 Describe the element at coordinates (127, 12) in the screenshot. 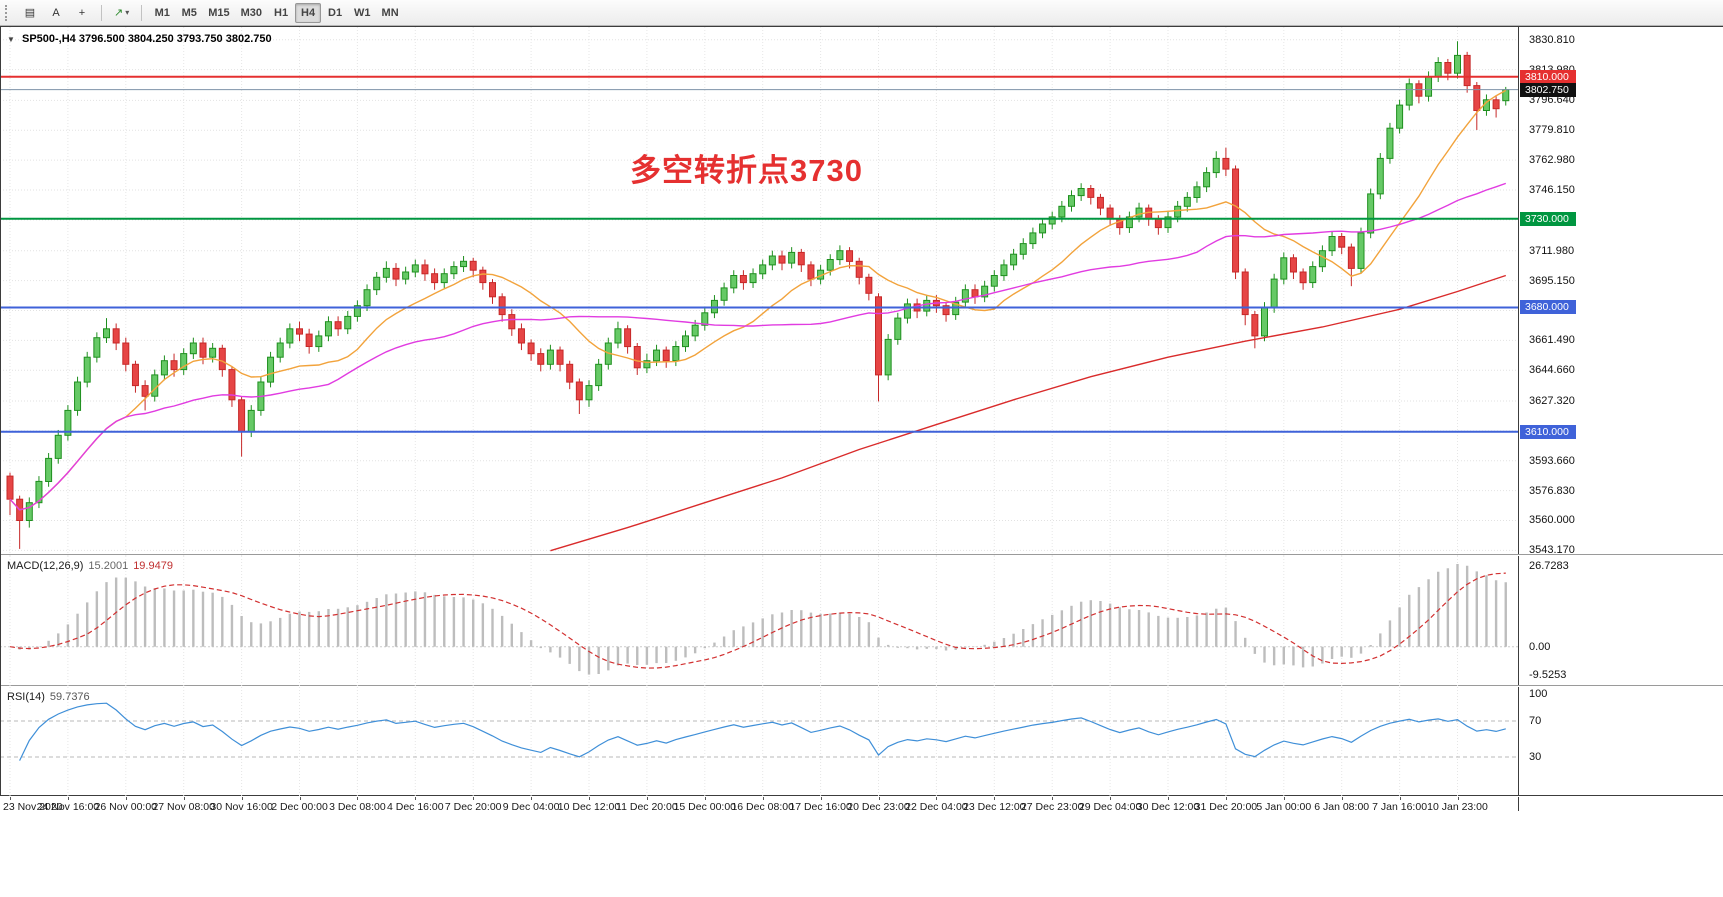

I see `chevron-down-icon: ▾` at that location.